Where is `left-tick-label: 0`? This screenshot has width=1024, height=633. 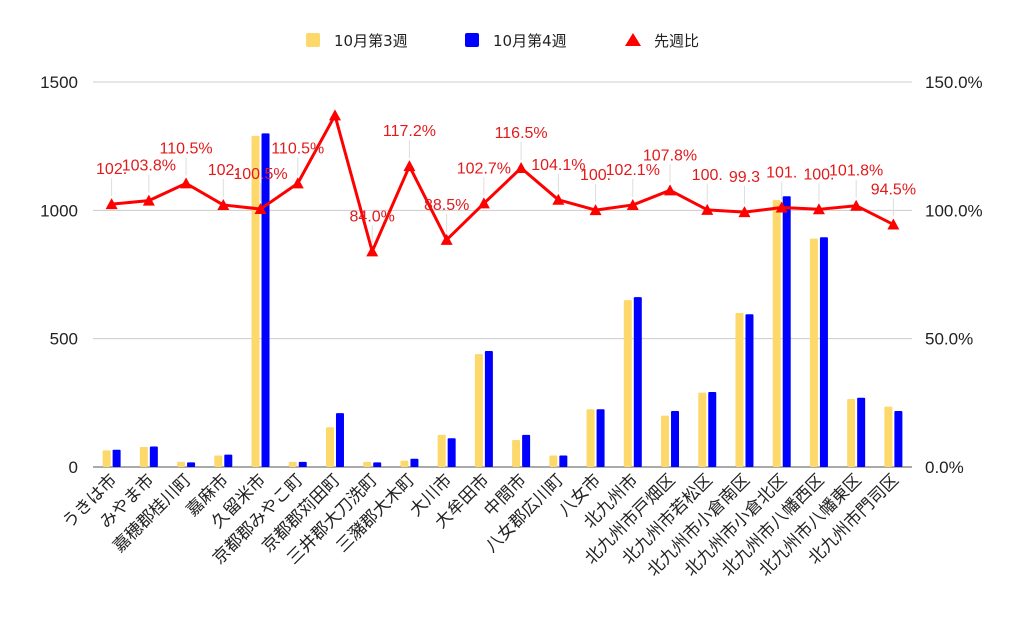 left-tick-label: 0 is located at coordinates (73, 467).